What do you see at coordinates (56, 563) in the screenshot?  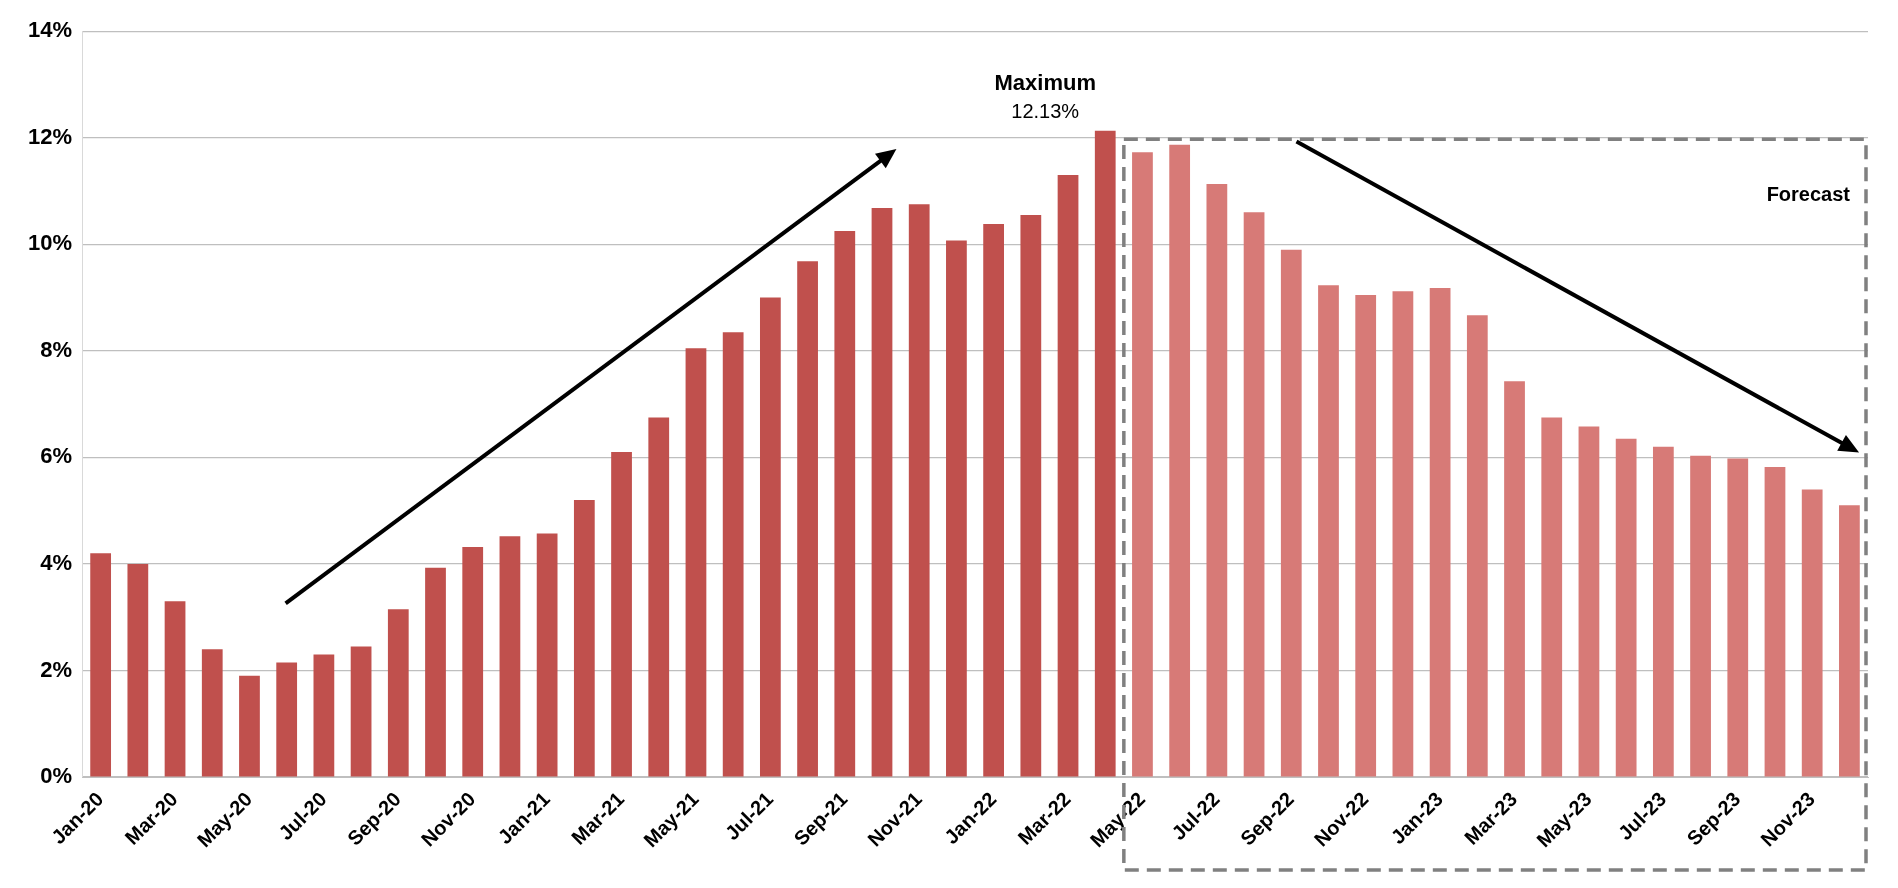 I see `y-tick-label: 4%` at bounding box center [56, 563].